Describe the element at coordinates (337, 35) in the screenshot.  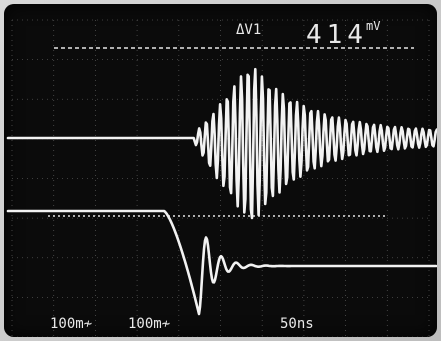
I see `delta-v-value: 414` at that location.